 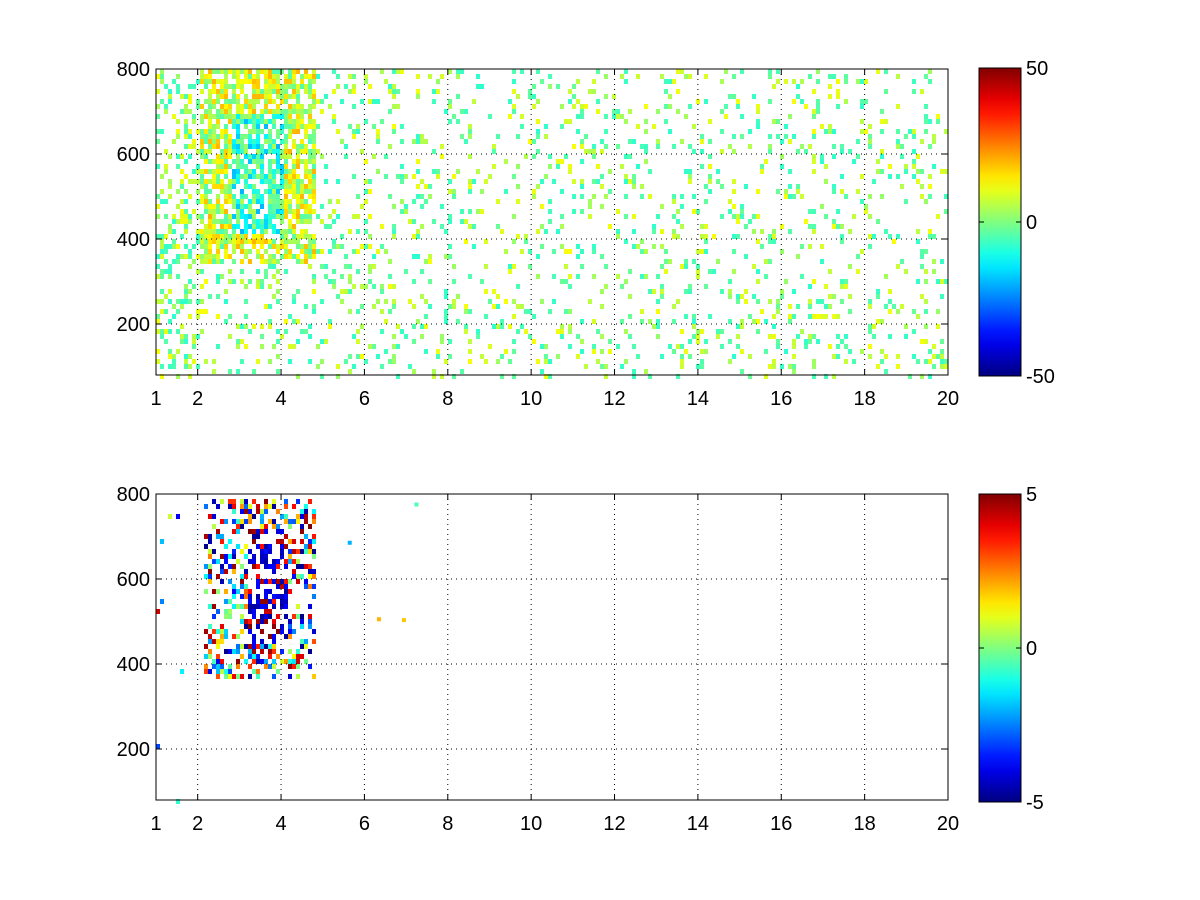 What do you see at coordinates (133, 70) in the screenshot?
I see `y-tick-label: 800` at bounding box center [133, 70].